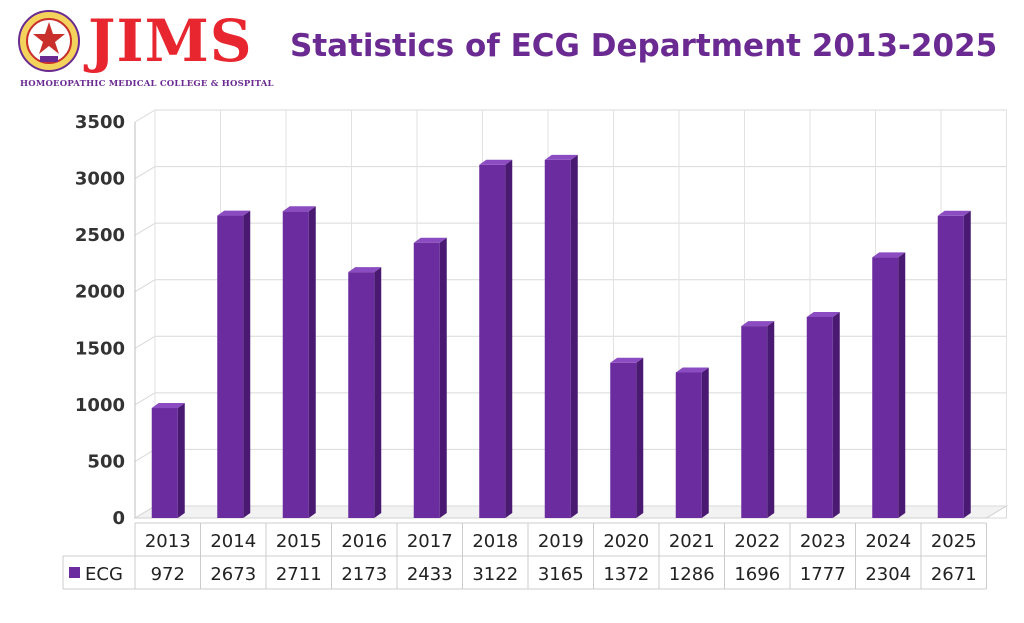  What do you see at coordinates (299, 574) in the screenshot?
I see `data-label: 2711` at bounding box center [299, 574].